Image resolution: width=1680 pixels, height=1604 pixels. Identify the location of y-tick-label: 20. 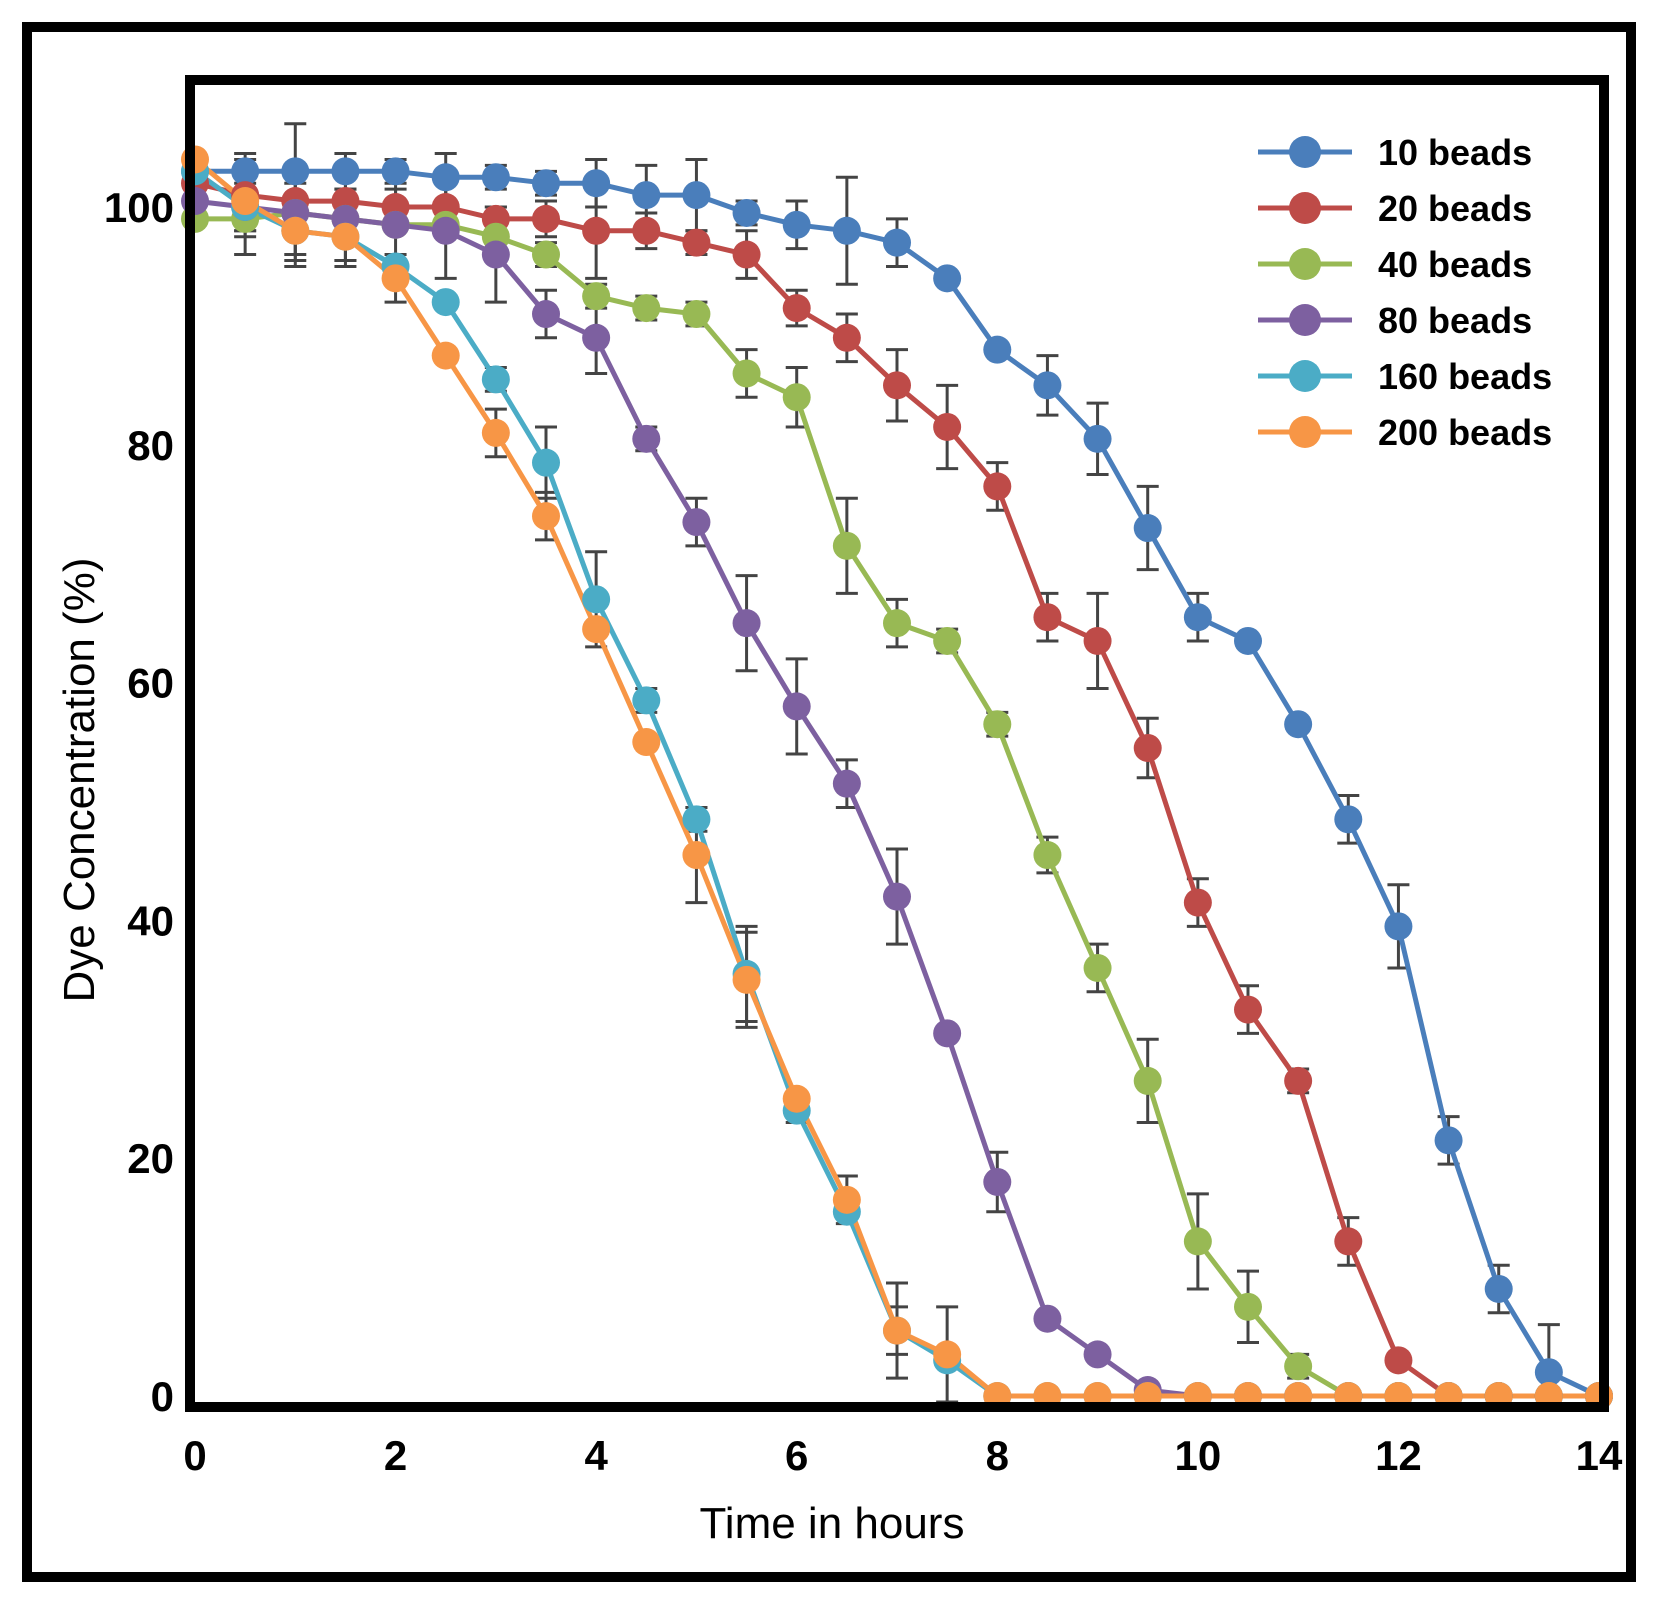
(150, 1158).